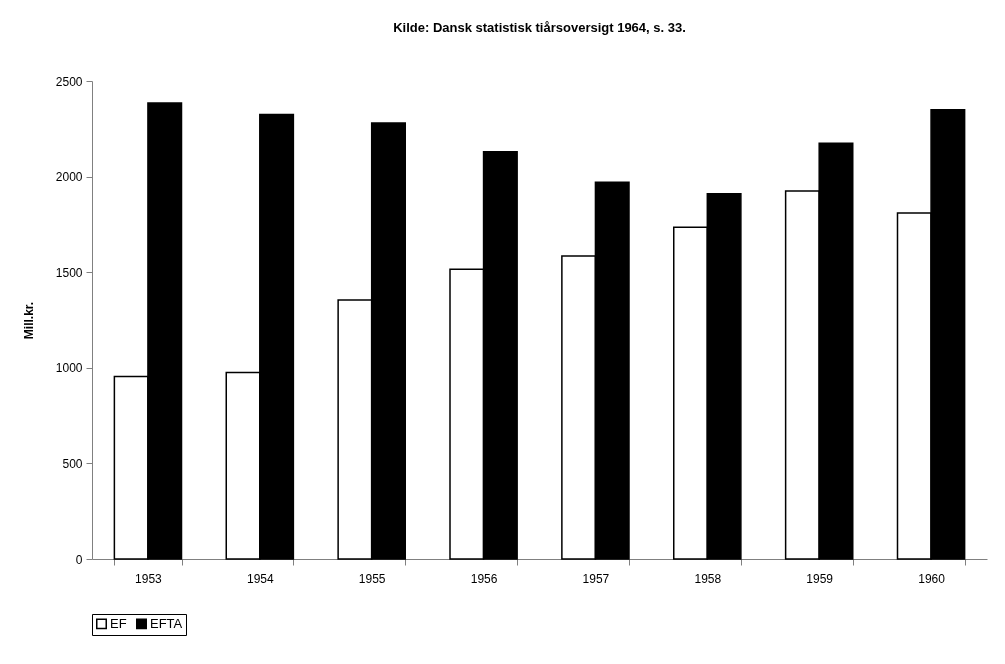 The image size is (1005, 664). What do you see at coordinates (372, 578) in the screenshot?
I see `x-tick-label: 1955` at bounding box center [372, 578].